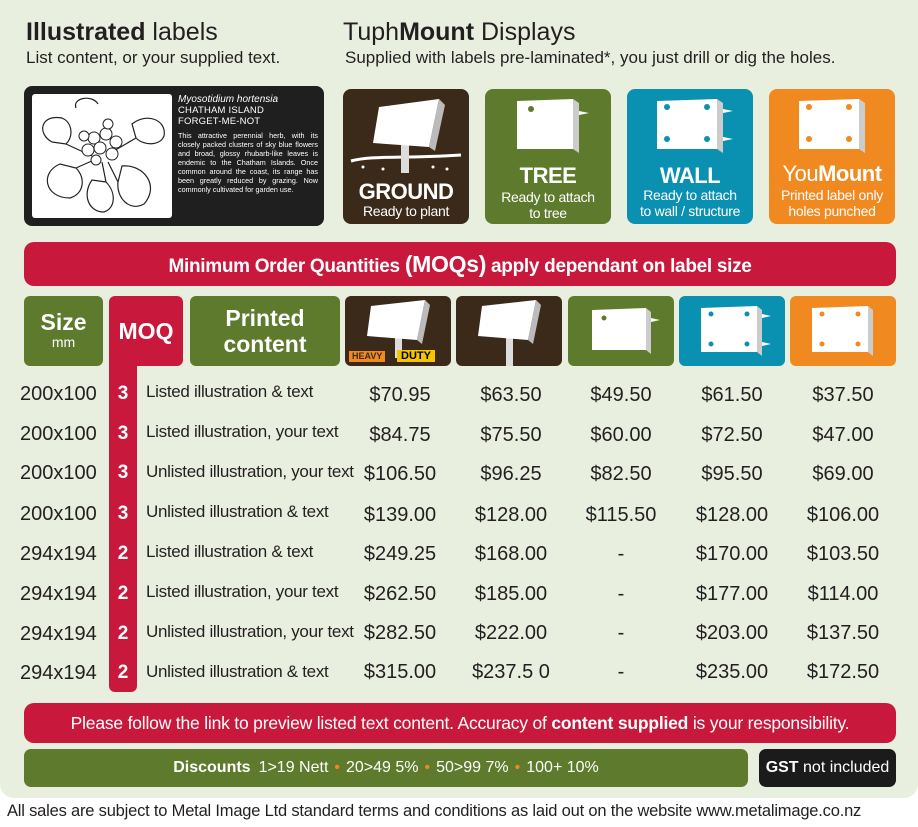 The image size is (918, 827). I want to click on ground-mount-tile: GROUND Ready to plant, so click(406, 156).